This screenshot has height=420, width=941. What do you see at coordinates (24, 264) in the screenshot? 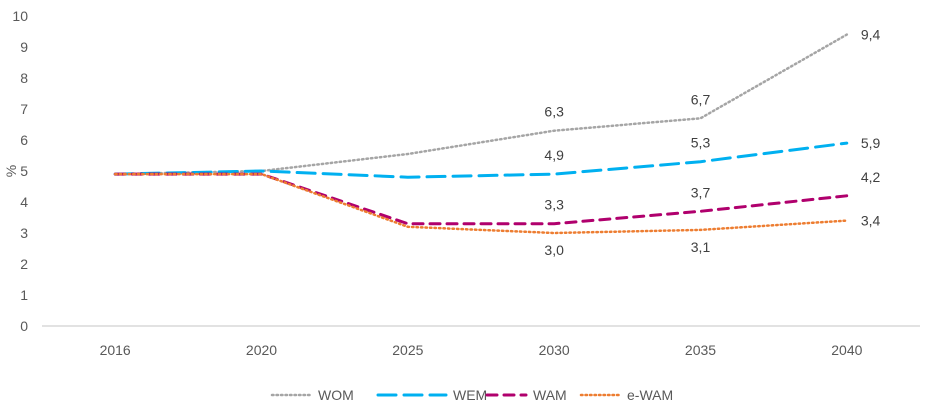
I see `y-tick-label: 2` at bounding box center [24, 264].